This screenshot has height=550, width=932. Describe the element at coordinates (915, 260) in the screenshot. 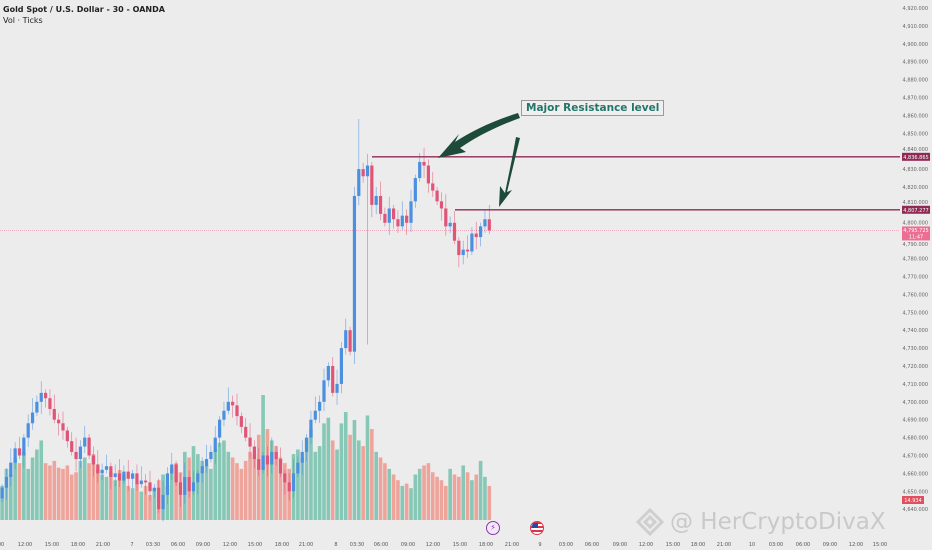

I see `price-tick-label: 4,780.000` at that location.